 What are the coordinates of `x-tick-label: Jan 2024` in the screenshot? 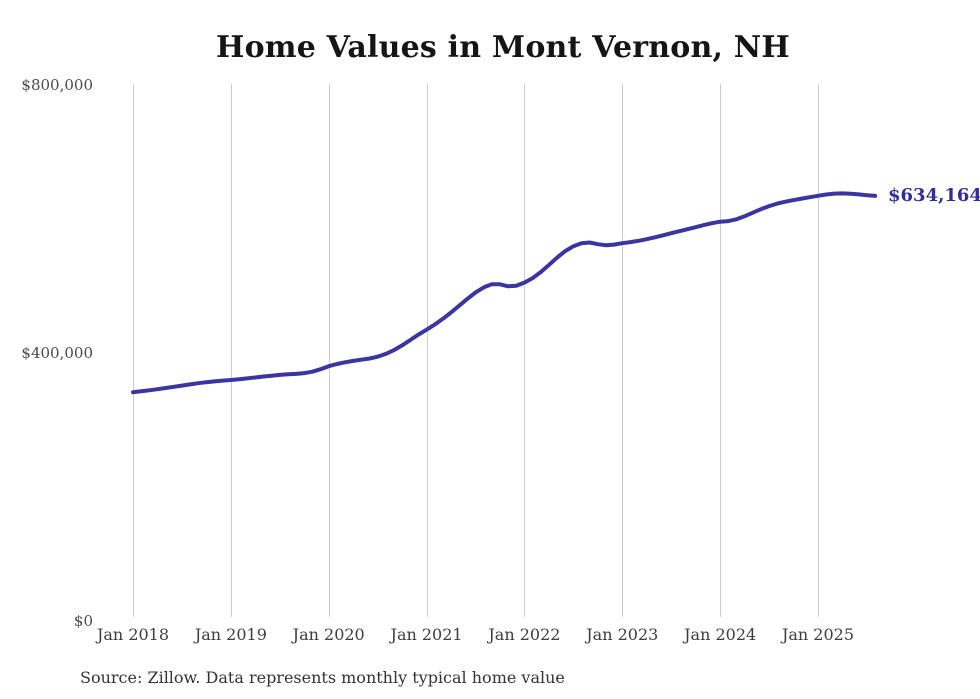 It's located at (720, 634).